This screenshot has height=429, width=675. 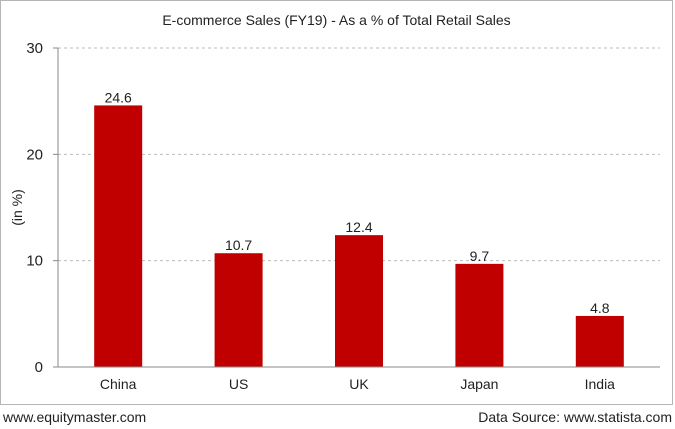 What do you see at coordinates (34, 48) in the screenshot?
I see `y-tick-label: 30` at bounding box center [34, 48].